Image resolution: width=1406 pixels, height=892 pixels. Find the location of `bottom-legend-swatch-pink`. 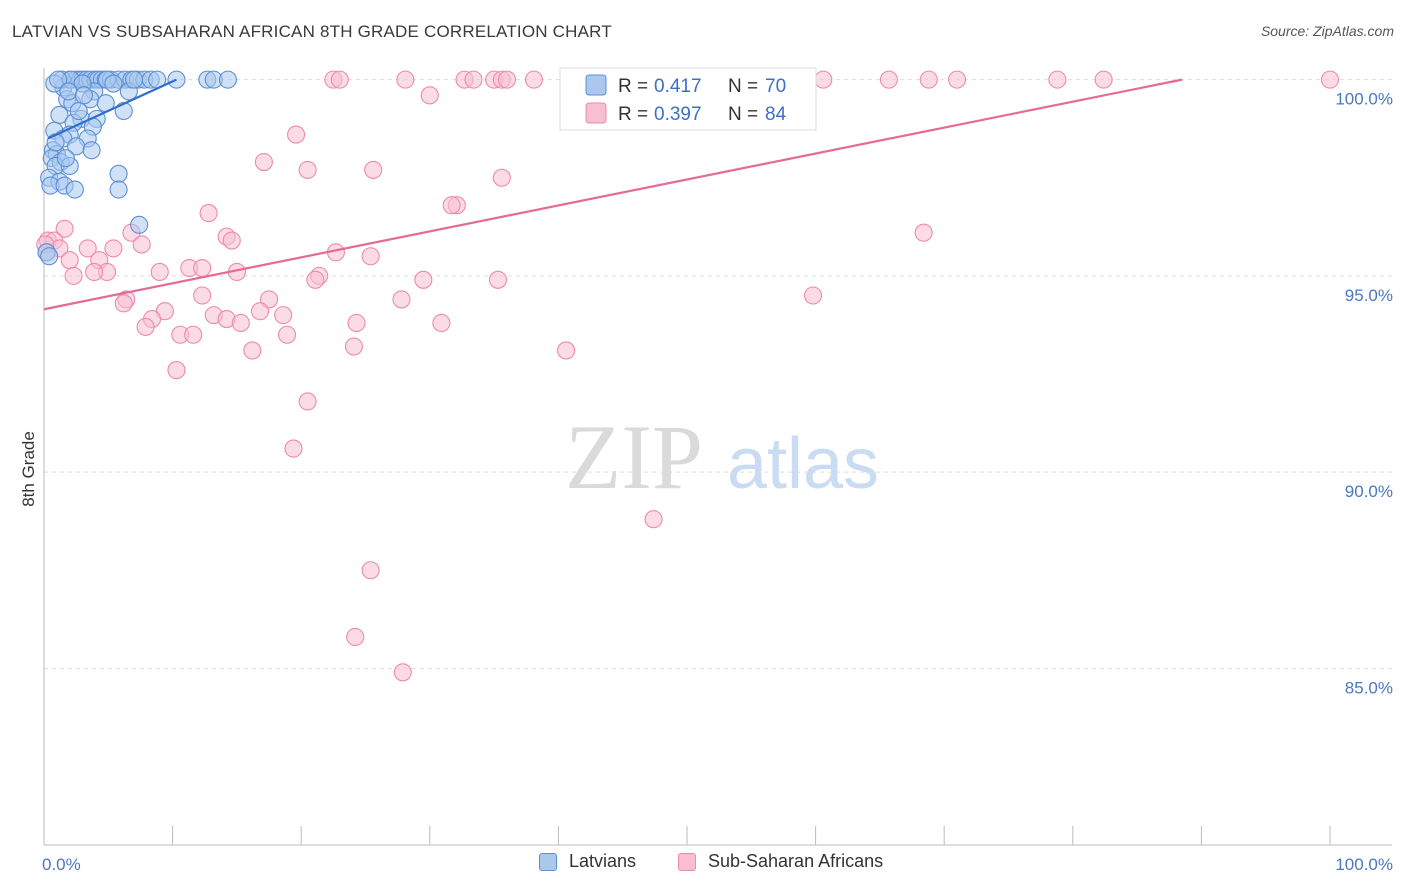

bottom-legend-swatch-pink is located at coordinates (687, 861).